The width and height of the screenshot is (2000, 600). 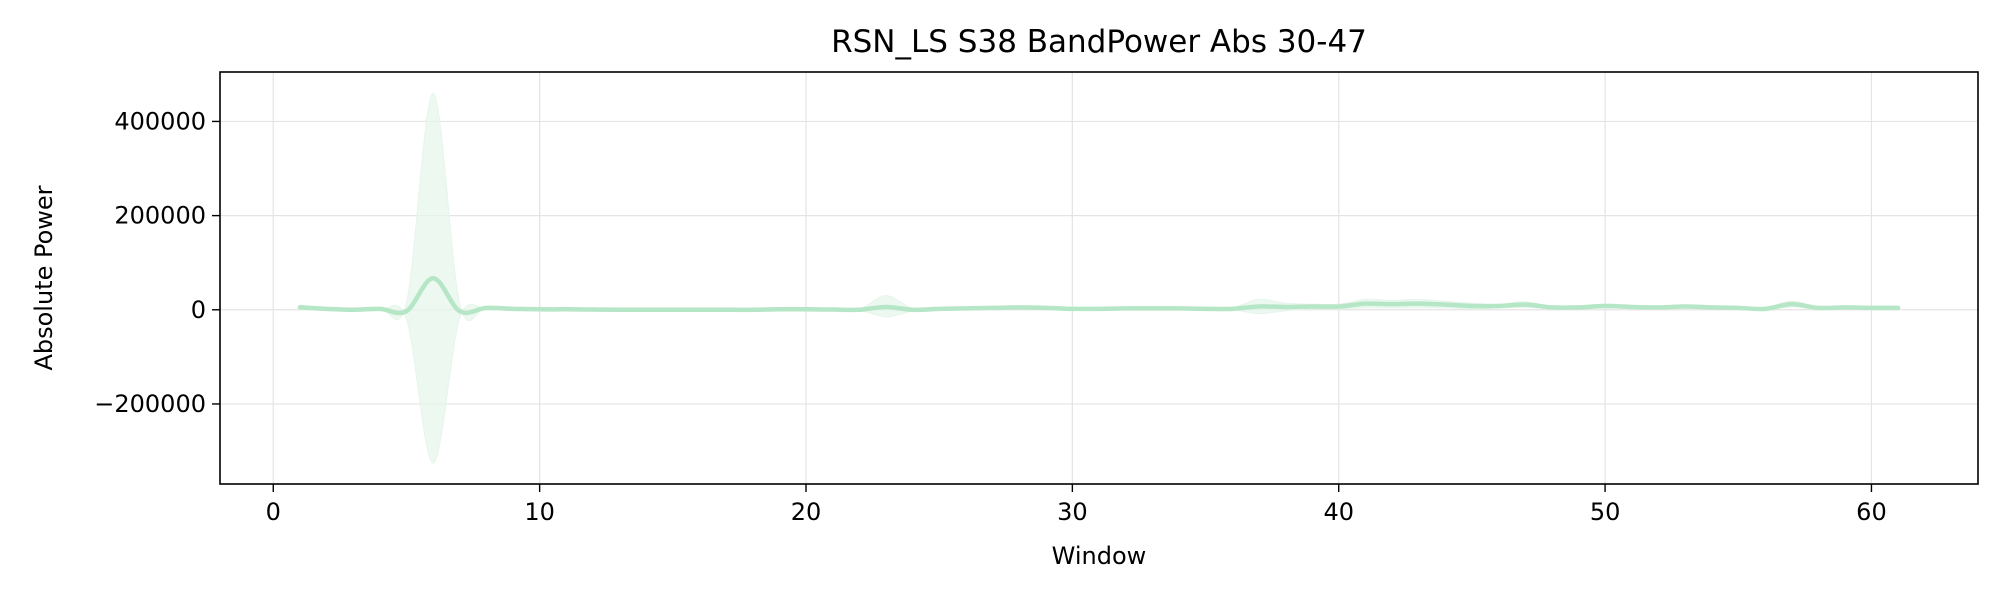 What do you see at coordinates (160, 121) in the screenshot?
I see `y-tick-label: 400000` at bounding box center [160, 121].